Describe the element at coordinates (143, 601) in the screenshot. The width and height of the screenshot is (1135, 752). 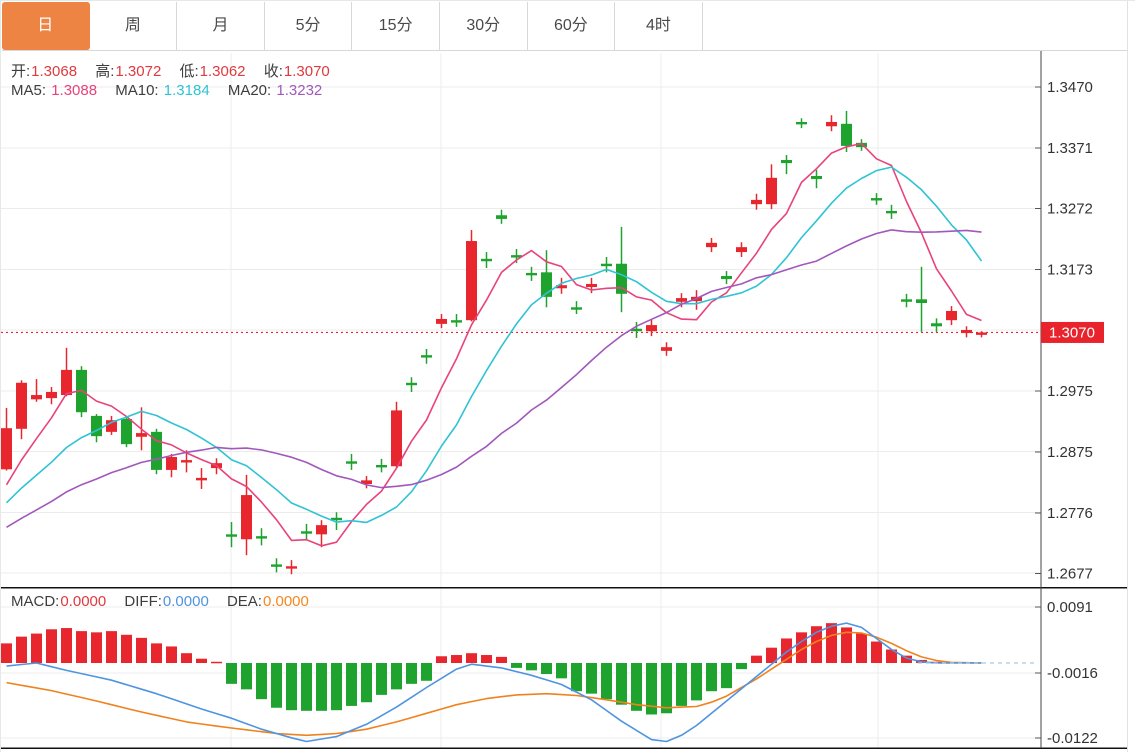
I see `diff-label: DIFF:` at that location.